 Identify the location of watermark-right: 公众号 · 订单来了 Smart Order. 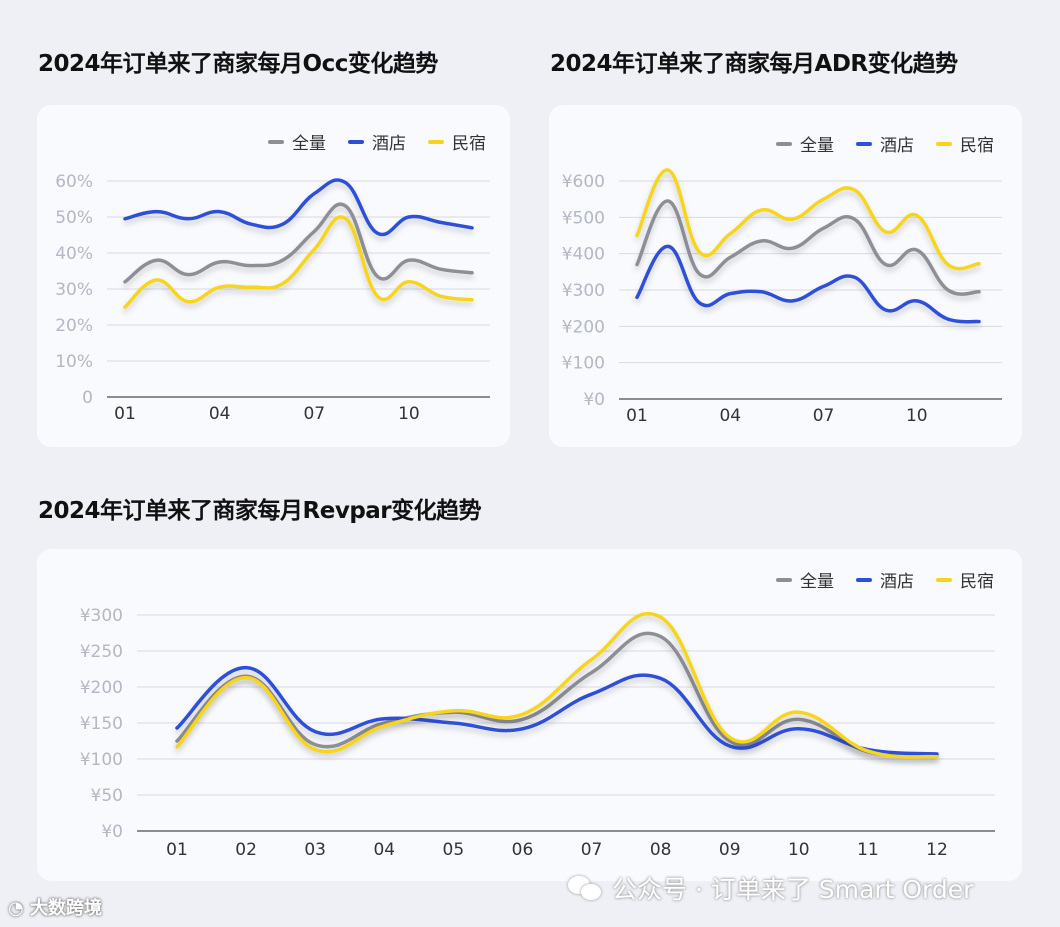
(770, 888).